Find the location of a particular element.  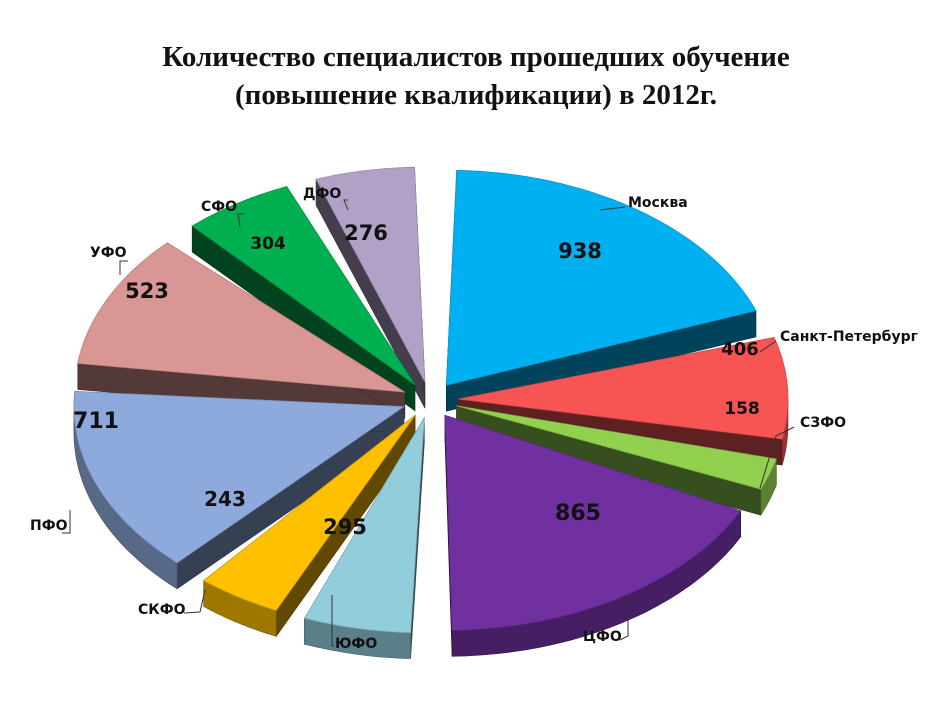

category-label: СКФО is located at coordinates (162, 610).